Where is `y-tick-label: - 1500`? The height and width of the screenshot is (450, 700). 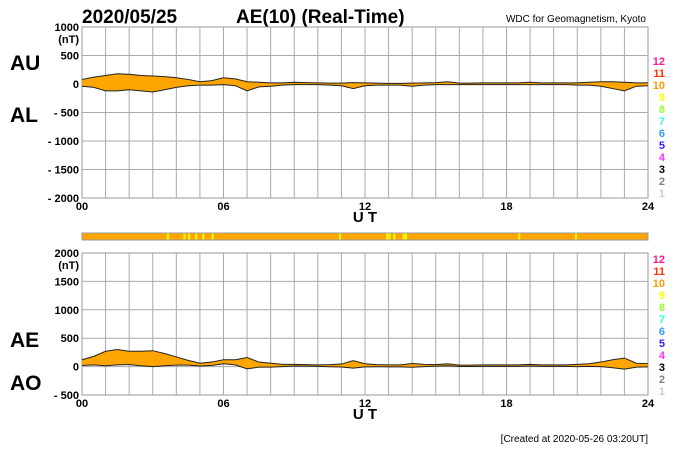 y-tick-label: - 1500 is located at coordinates (63, 171).